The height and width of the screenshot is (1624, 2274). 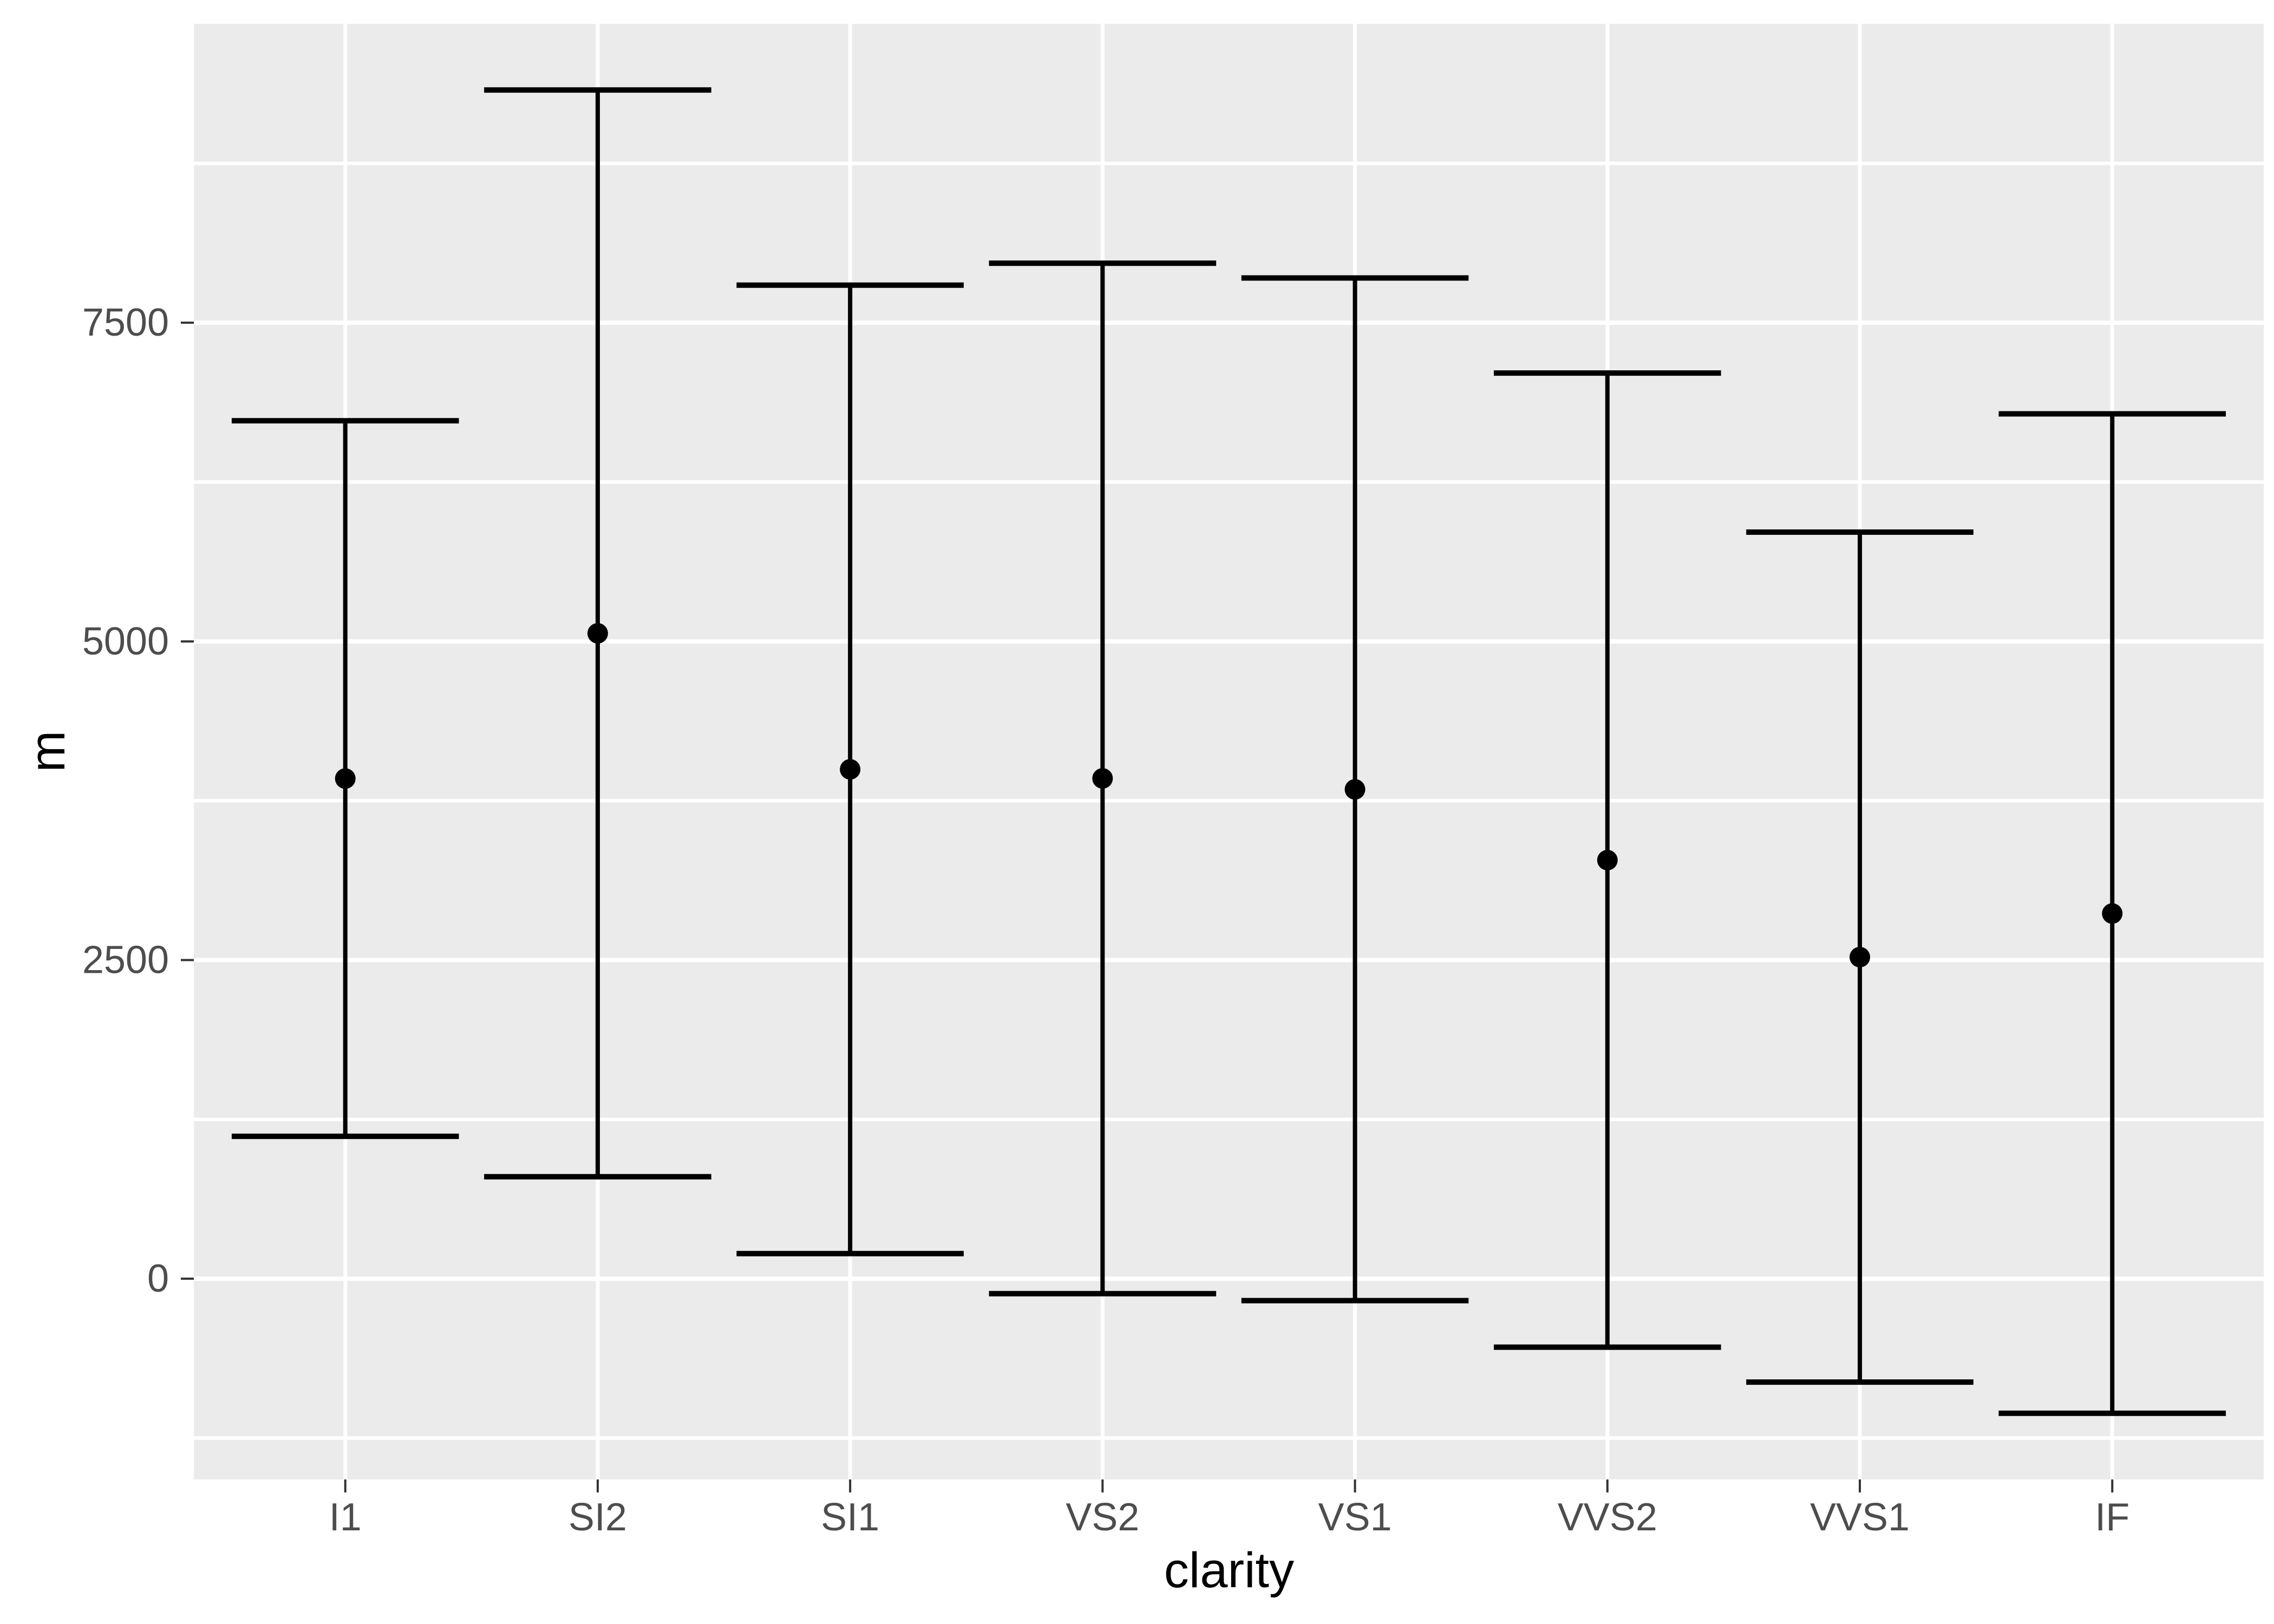 What do you see at coordinates (1355, 1518) in the screenshot?
I see `x-tick-label-vs1: VS1` at bounding box center [1355, 1518].